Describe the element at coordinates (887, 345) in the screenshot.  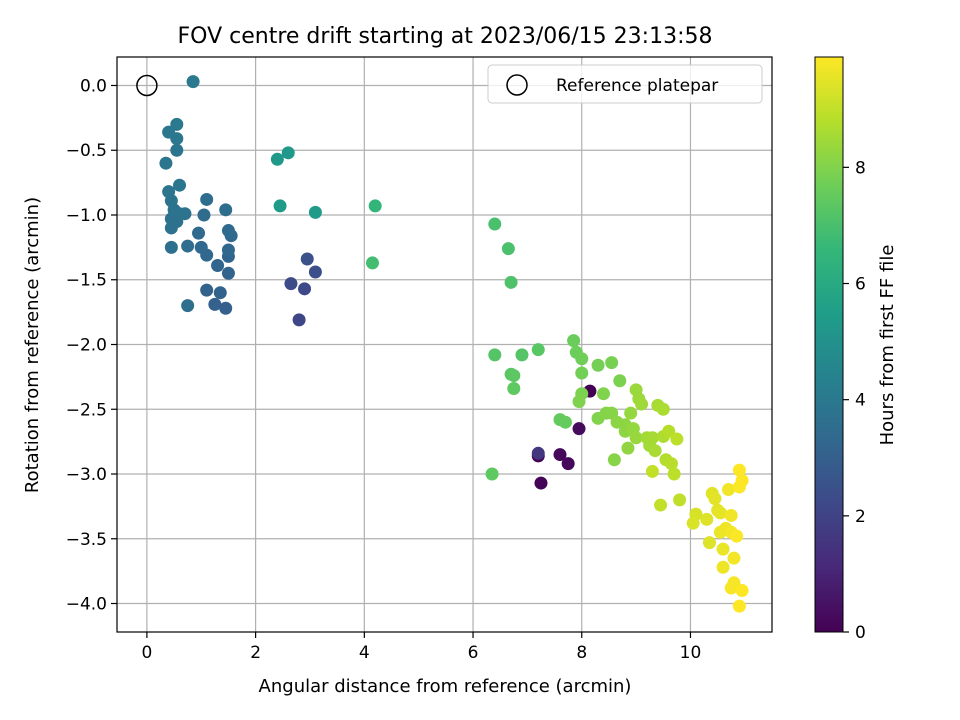
I see `colorbar-label: Hours from first FF file` at that location.